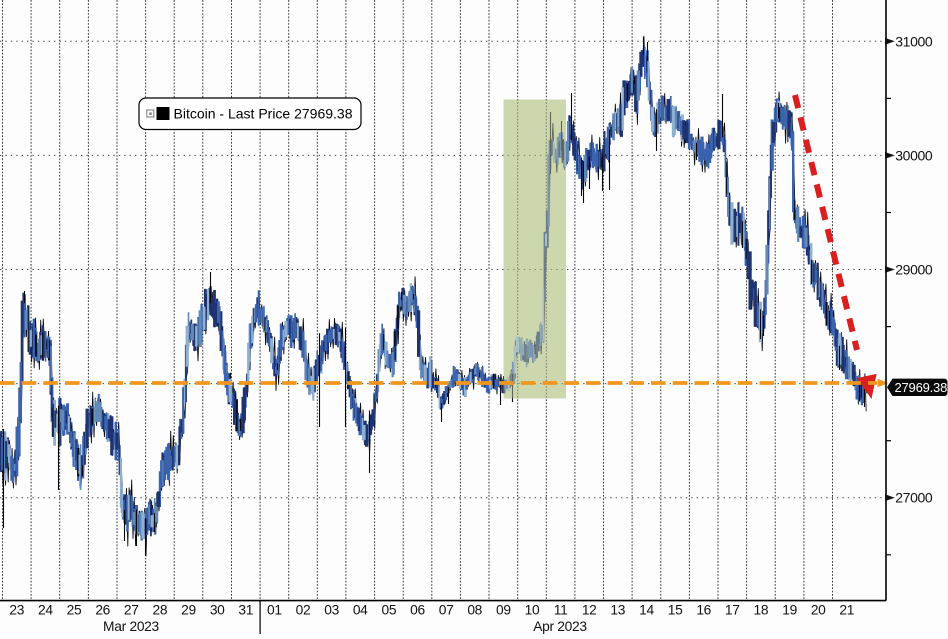 The width and height of the screenshot is (948, 639). Describe the element at coordinates (914, 498) in the screenshot. I see `svg-text: 27000` at that location.